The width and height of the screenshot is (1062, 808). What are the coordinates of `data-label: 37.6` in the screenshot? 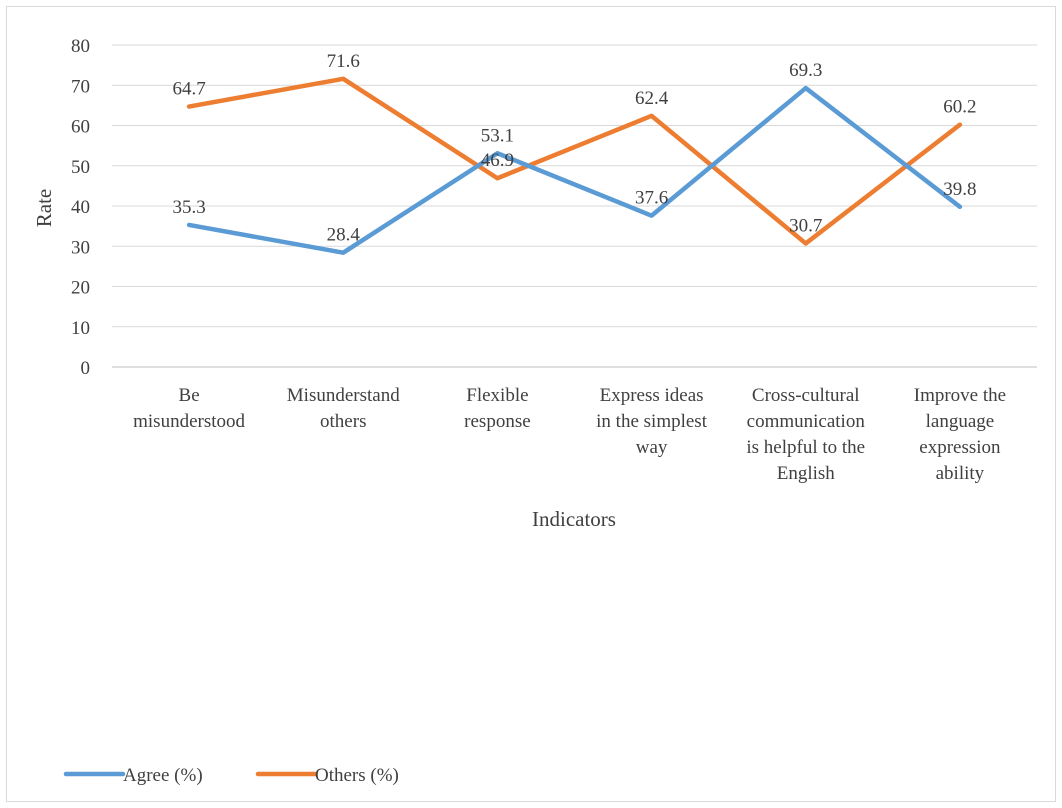 It's located at (651, 198).